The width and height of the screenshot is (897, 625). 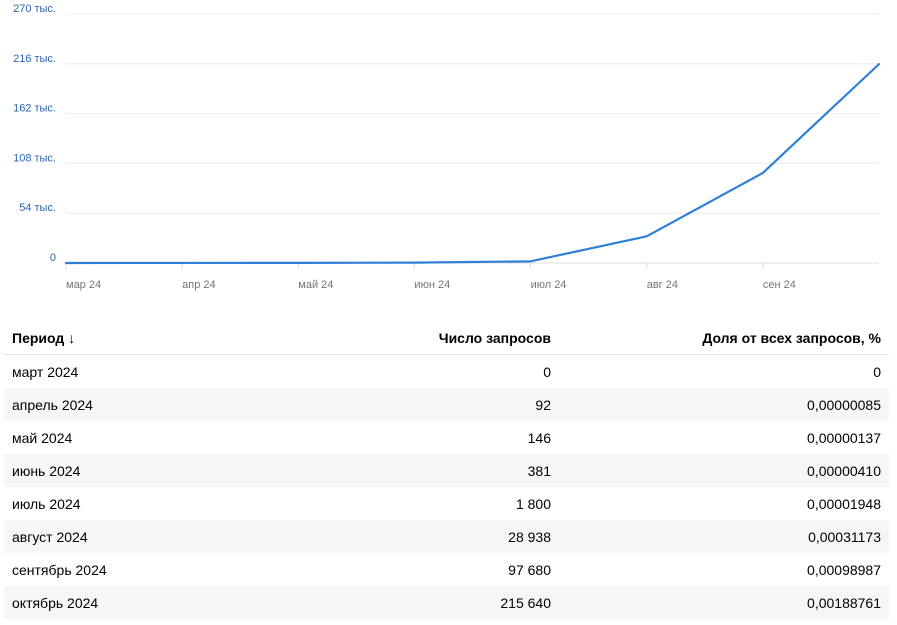 I want to click on table-row: сентябрь 2024 97 680 0,00098987, so click(x=446, y=569).